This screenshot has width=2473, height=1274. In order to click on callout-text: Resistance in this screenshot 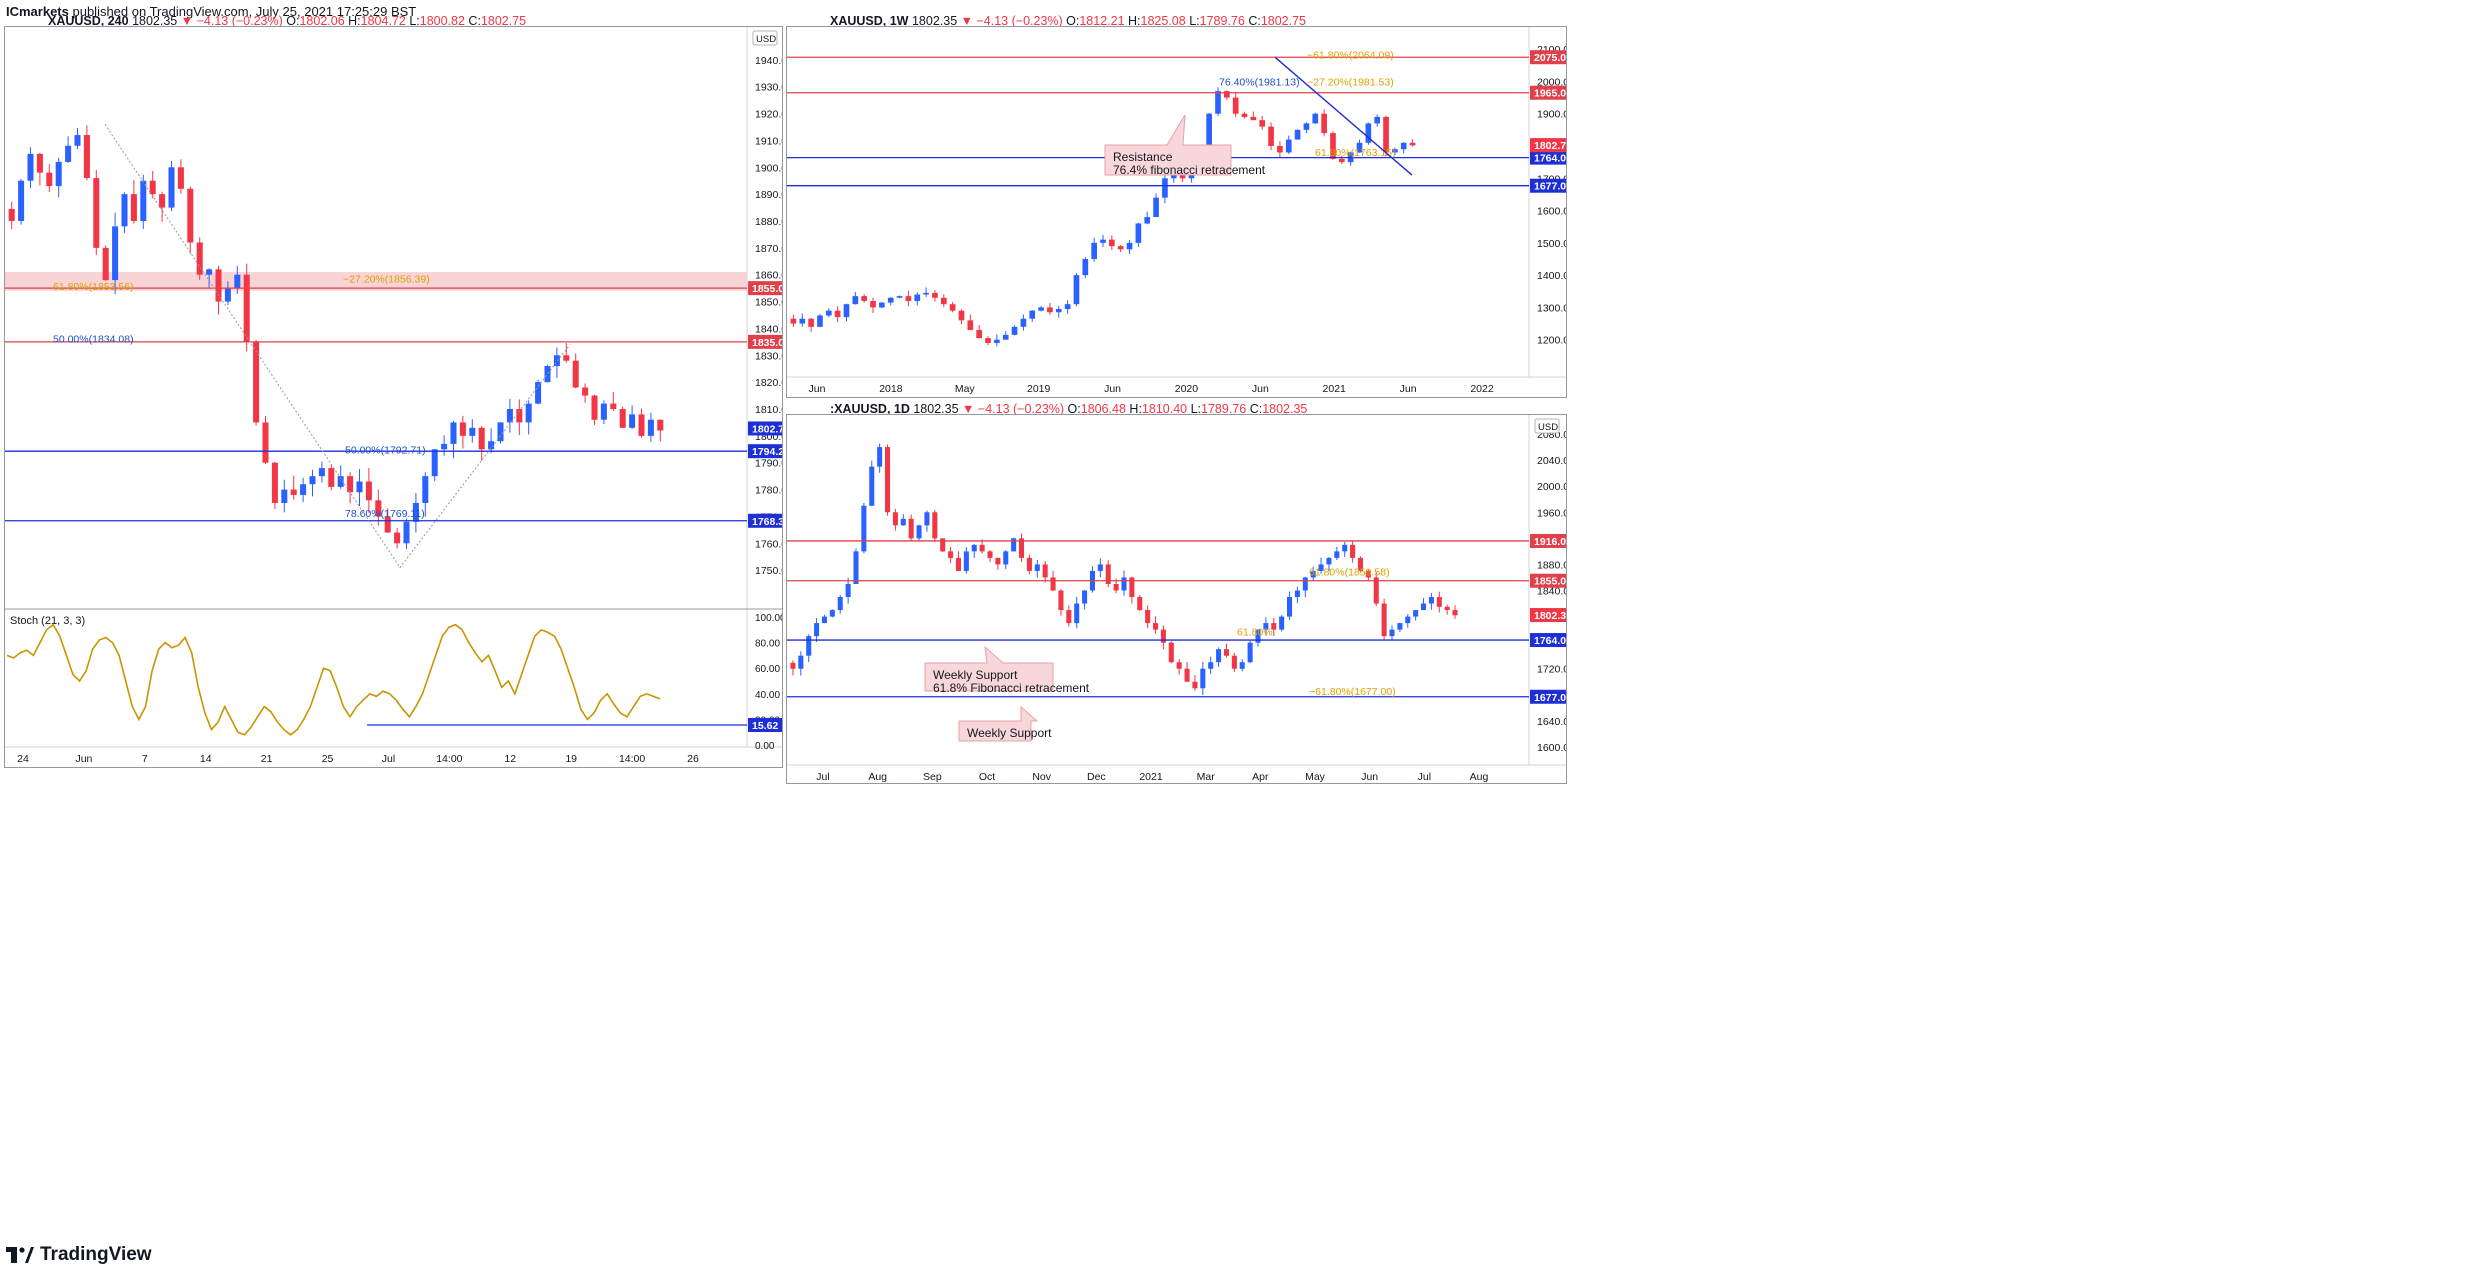, I will do `click(1143, 157)`.